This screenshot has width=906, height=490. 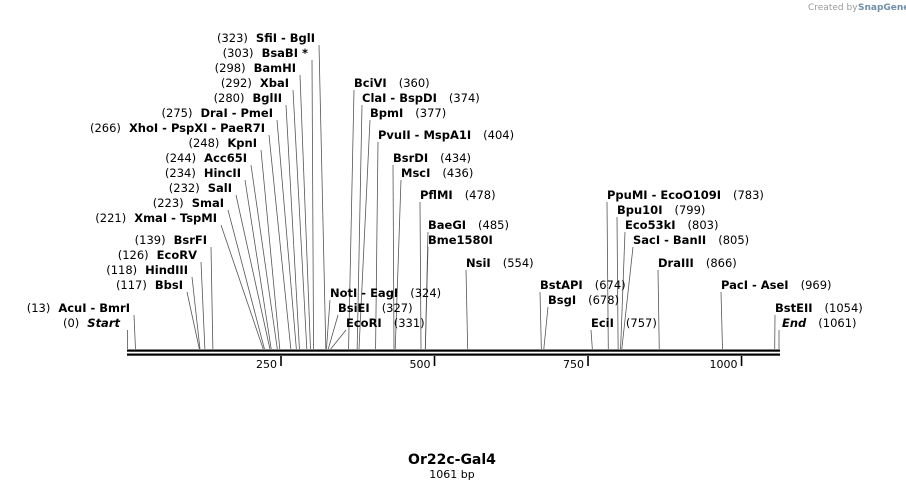 I want to click on site-label-bcivi: BciVI (360), so click(x=392, y=83).